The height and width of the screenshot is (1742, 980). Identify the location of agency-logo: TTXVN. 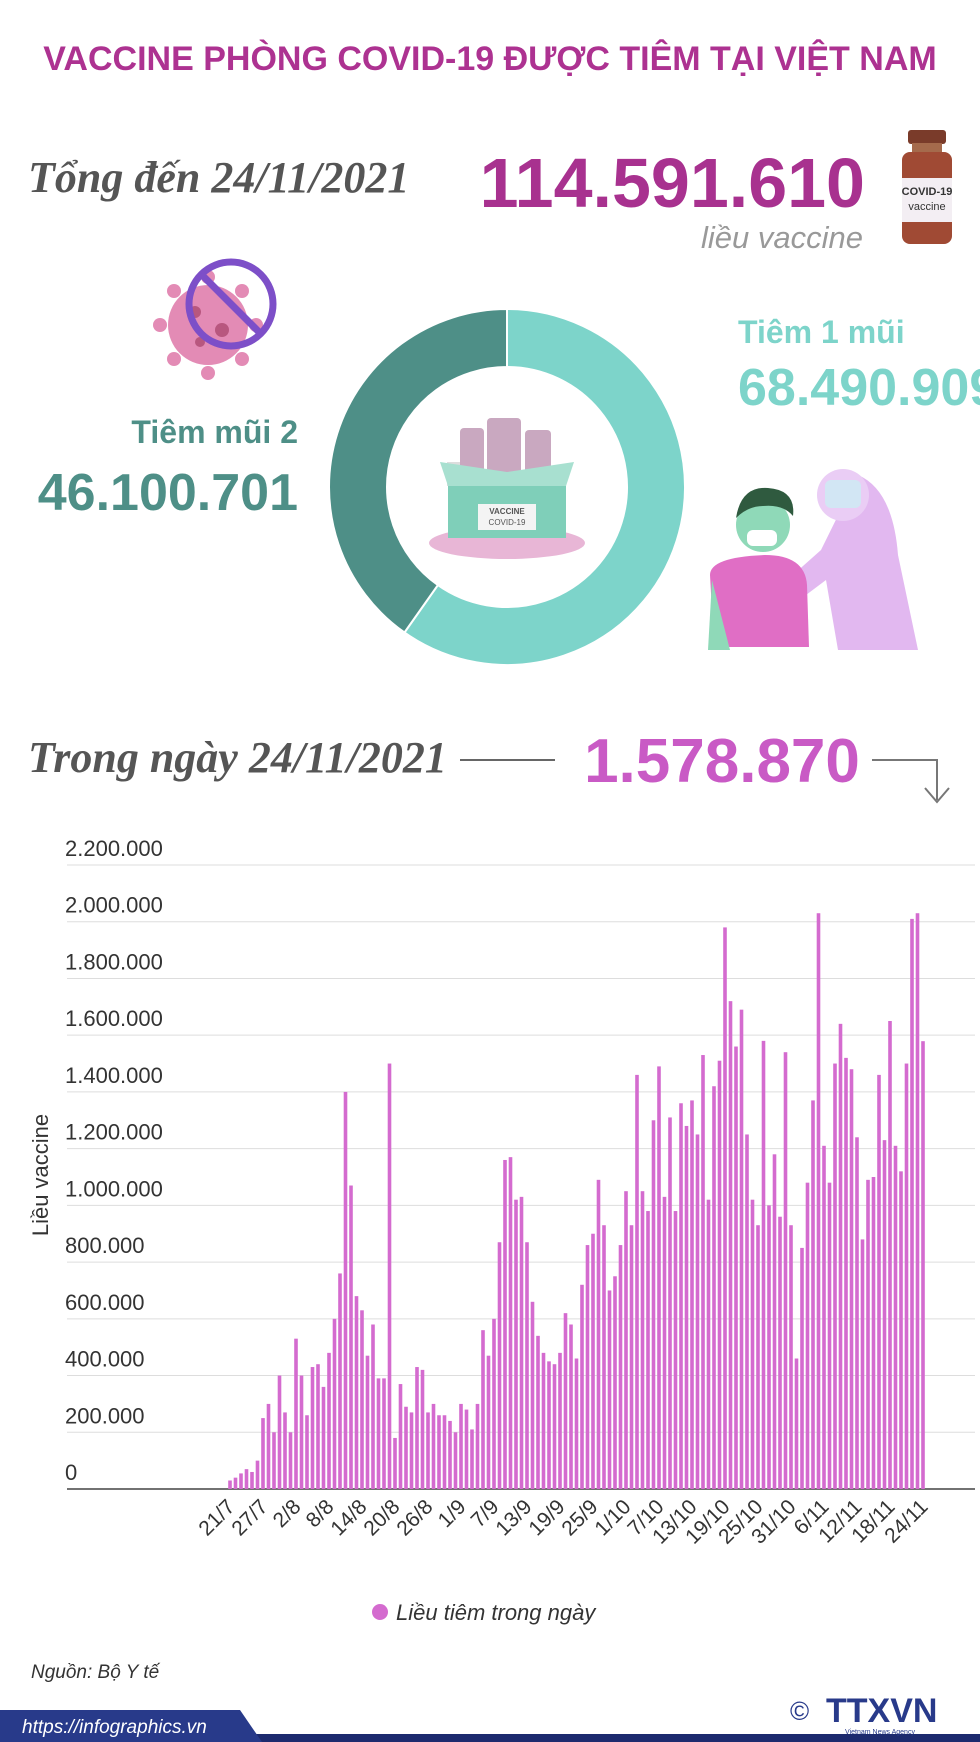
(881, 1711).